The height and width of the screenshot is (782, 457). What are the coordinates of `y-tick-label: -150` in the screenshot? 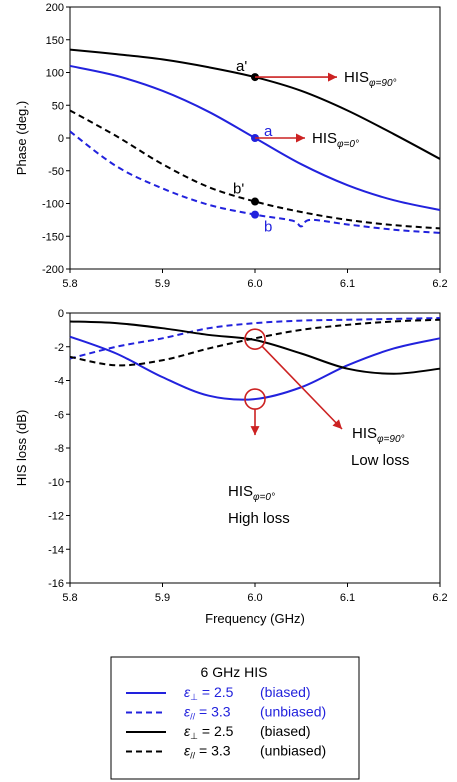 It's located at (53, 237).